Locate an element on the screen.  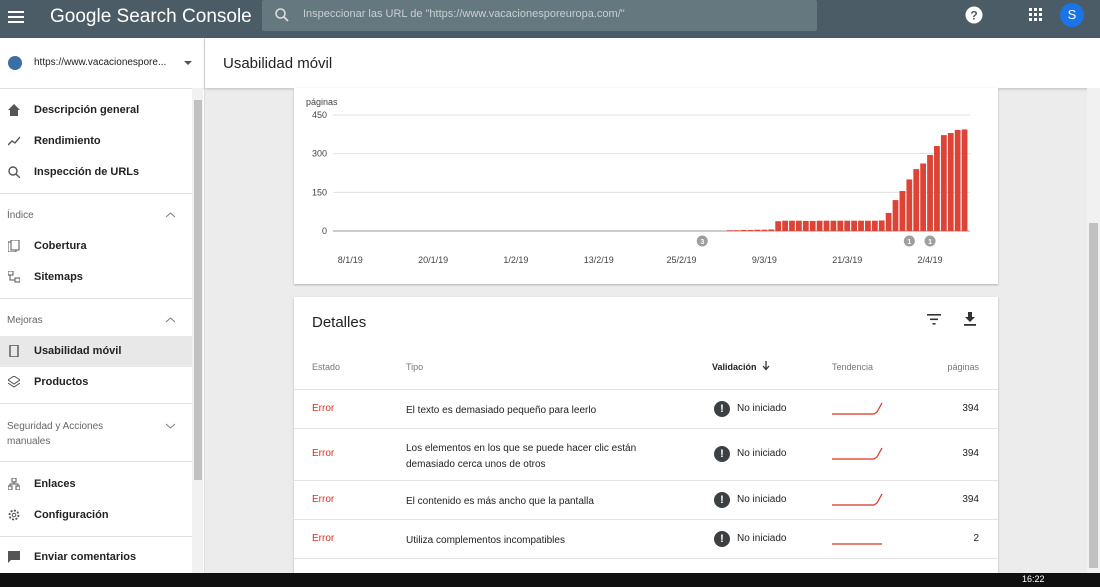
nav-item: Cobertura is located at coordinates (60, 246).